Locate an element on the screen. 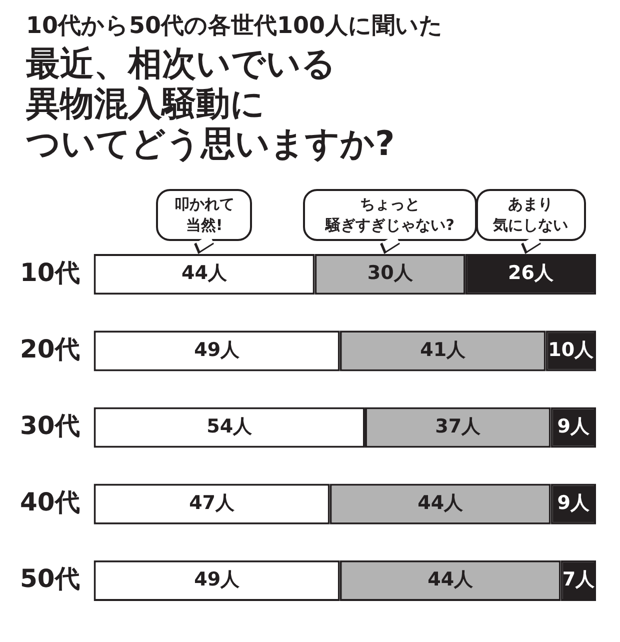 This screenshot has height=642, width=620. series-label: ちょっと騒ぎすぎじゃない? is located at coordinates (390, 215).